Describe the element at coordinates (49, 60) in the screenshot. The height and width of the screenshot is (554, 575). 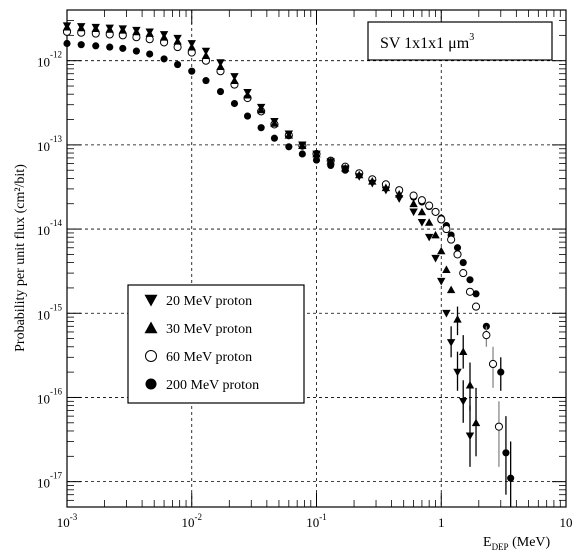
I see `y-tick-label: 10-12` at that location.